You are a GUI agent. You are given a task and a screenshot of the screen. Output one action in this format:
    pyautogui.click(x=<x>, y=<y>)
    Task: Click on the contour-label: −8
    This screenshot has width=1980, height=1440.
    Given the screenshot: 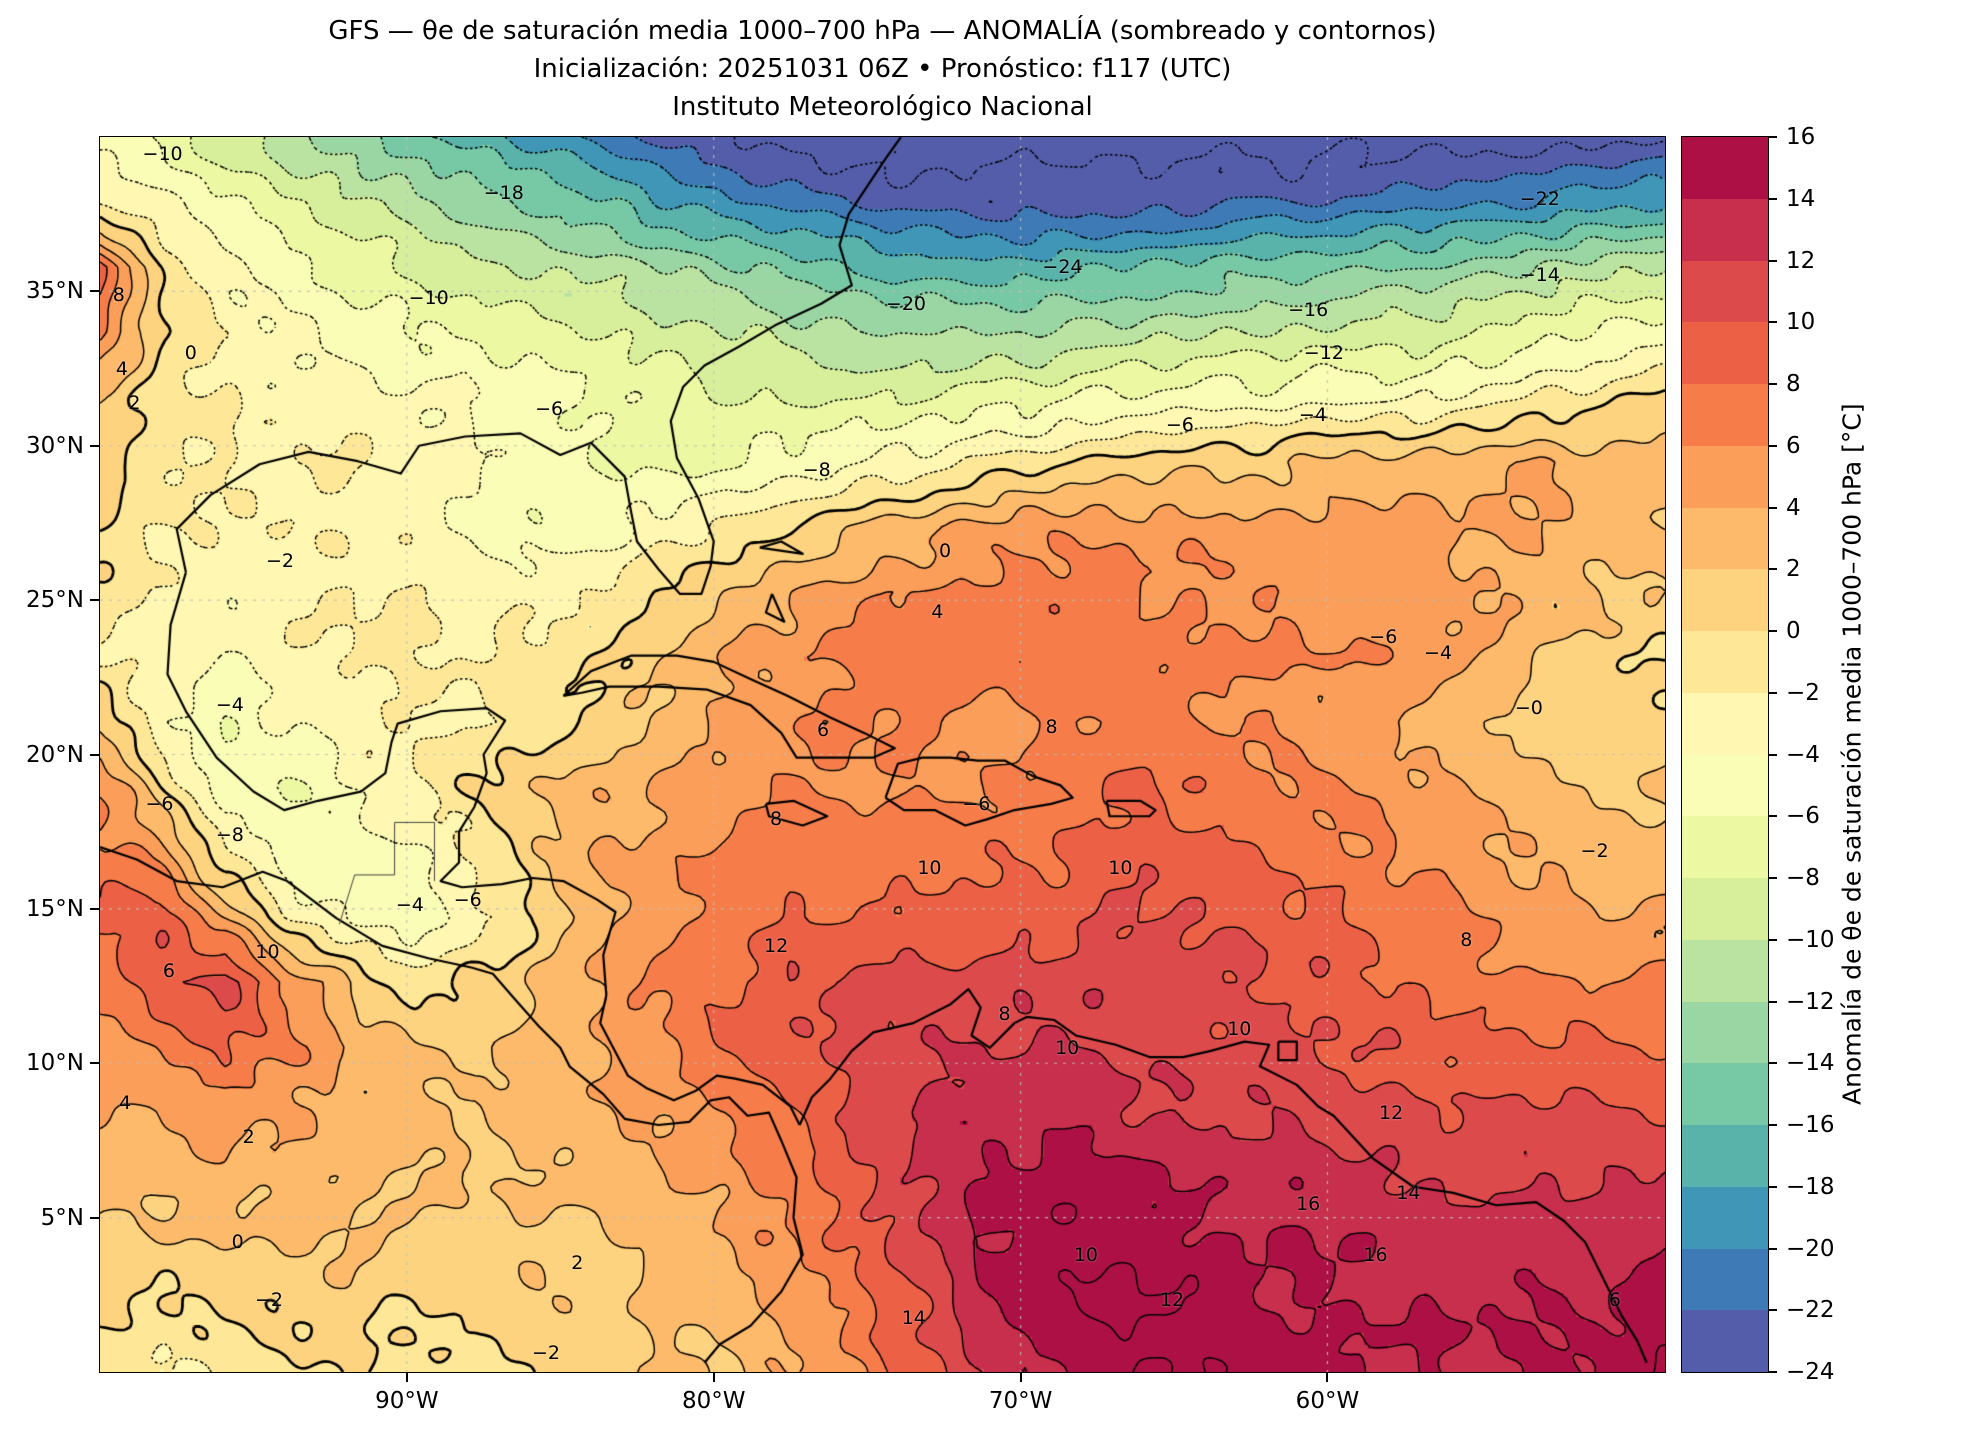 What is the action you would take?
    pyautogui.click(x=229, y=834)
    